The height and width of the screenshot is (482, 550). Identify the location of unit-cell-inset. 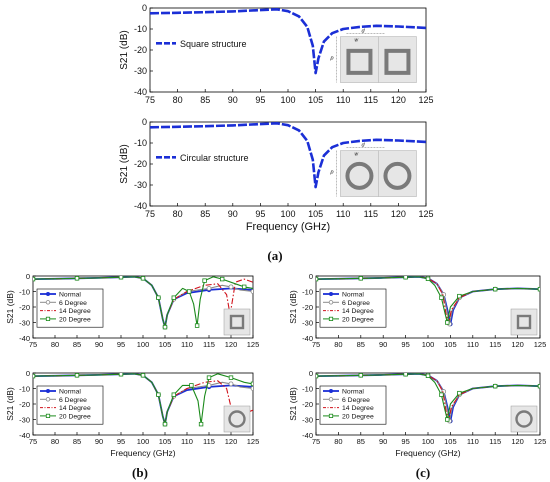
(237, 322).